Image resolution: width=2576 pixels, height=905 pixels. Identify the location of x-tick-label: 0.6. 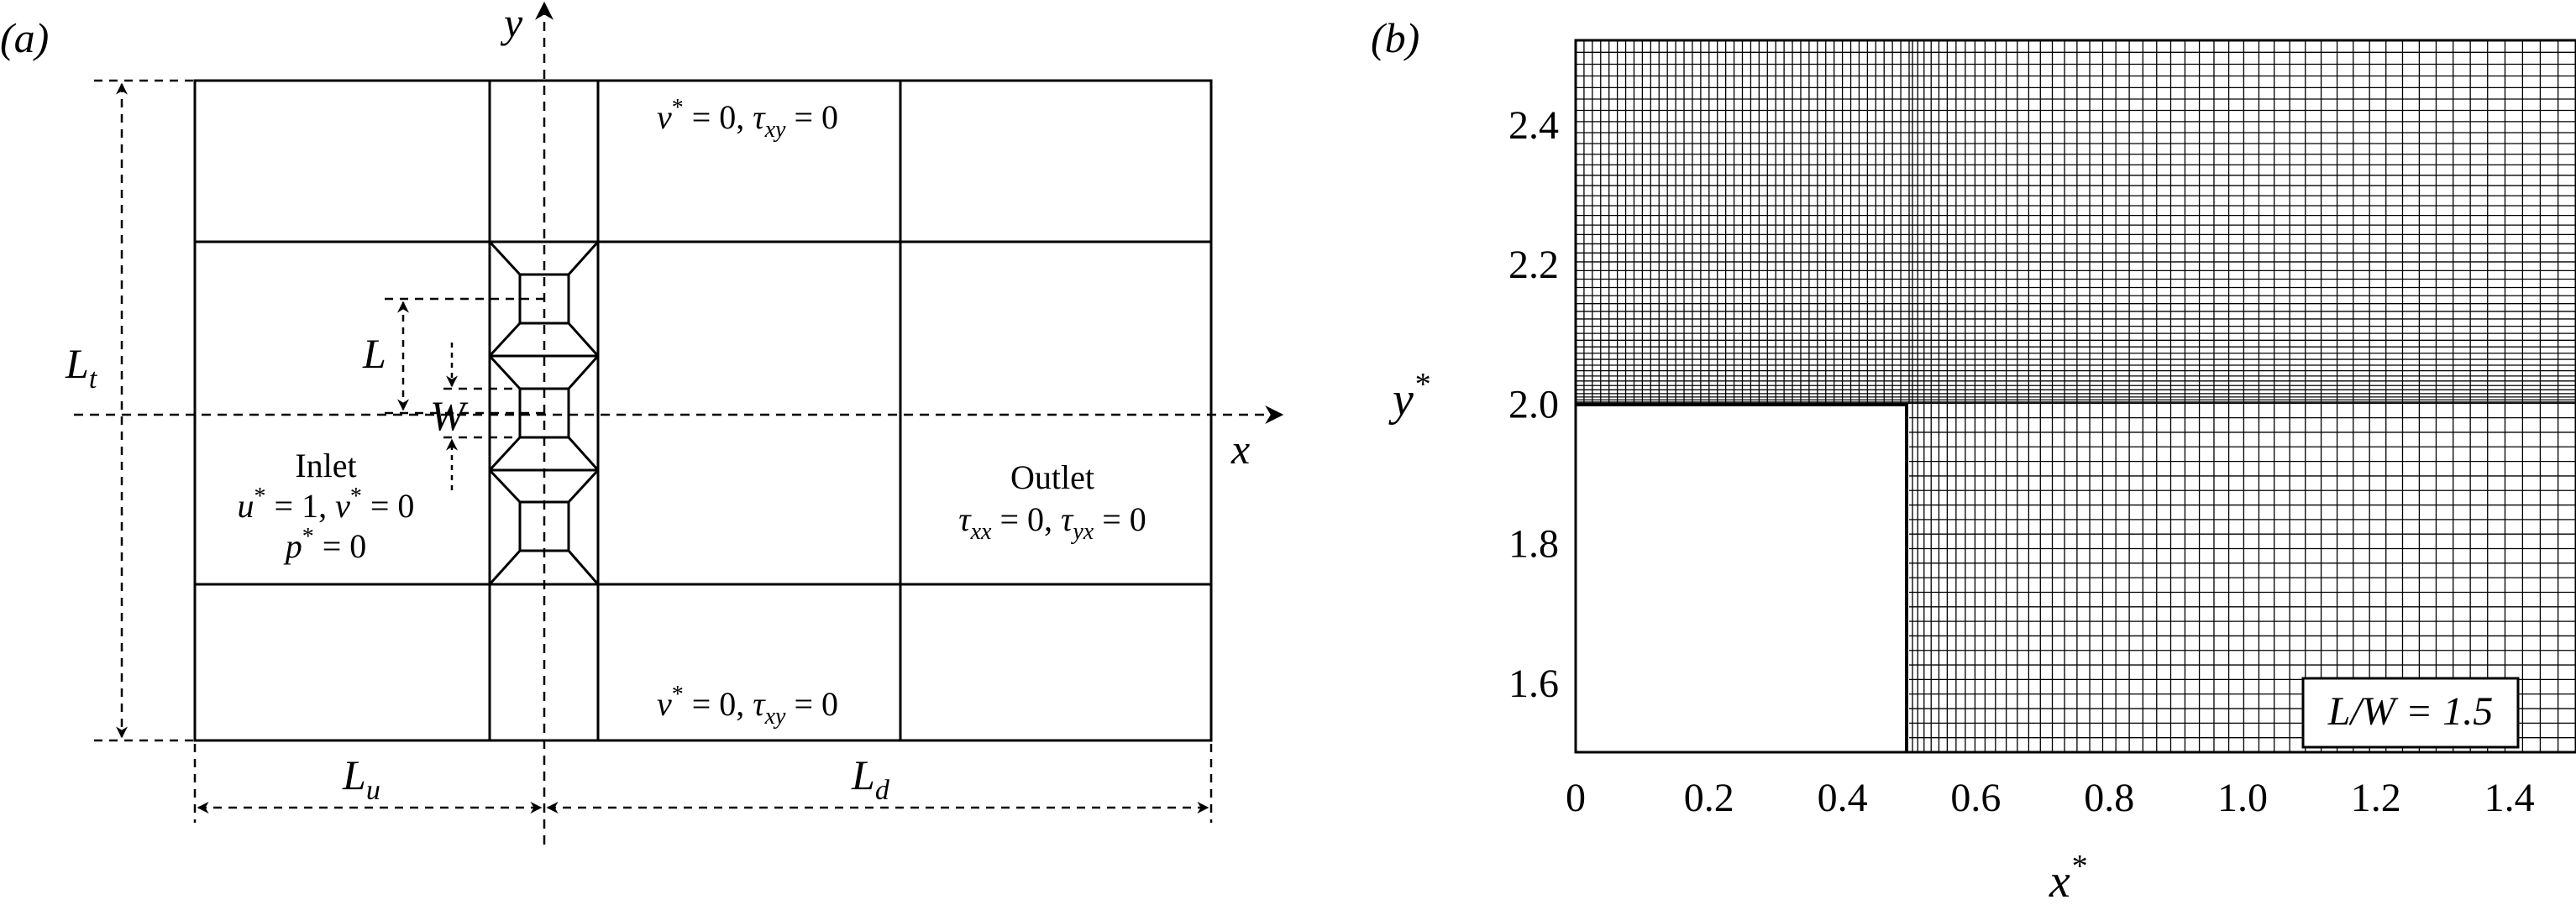
(1975, 798).